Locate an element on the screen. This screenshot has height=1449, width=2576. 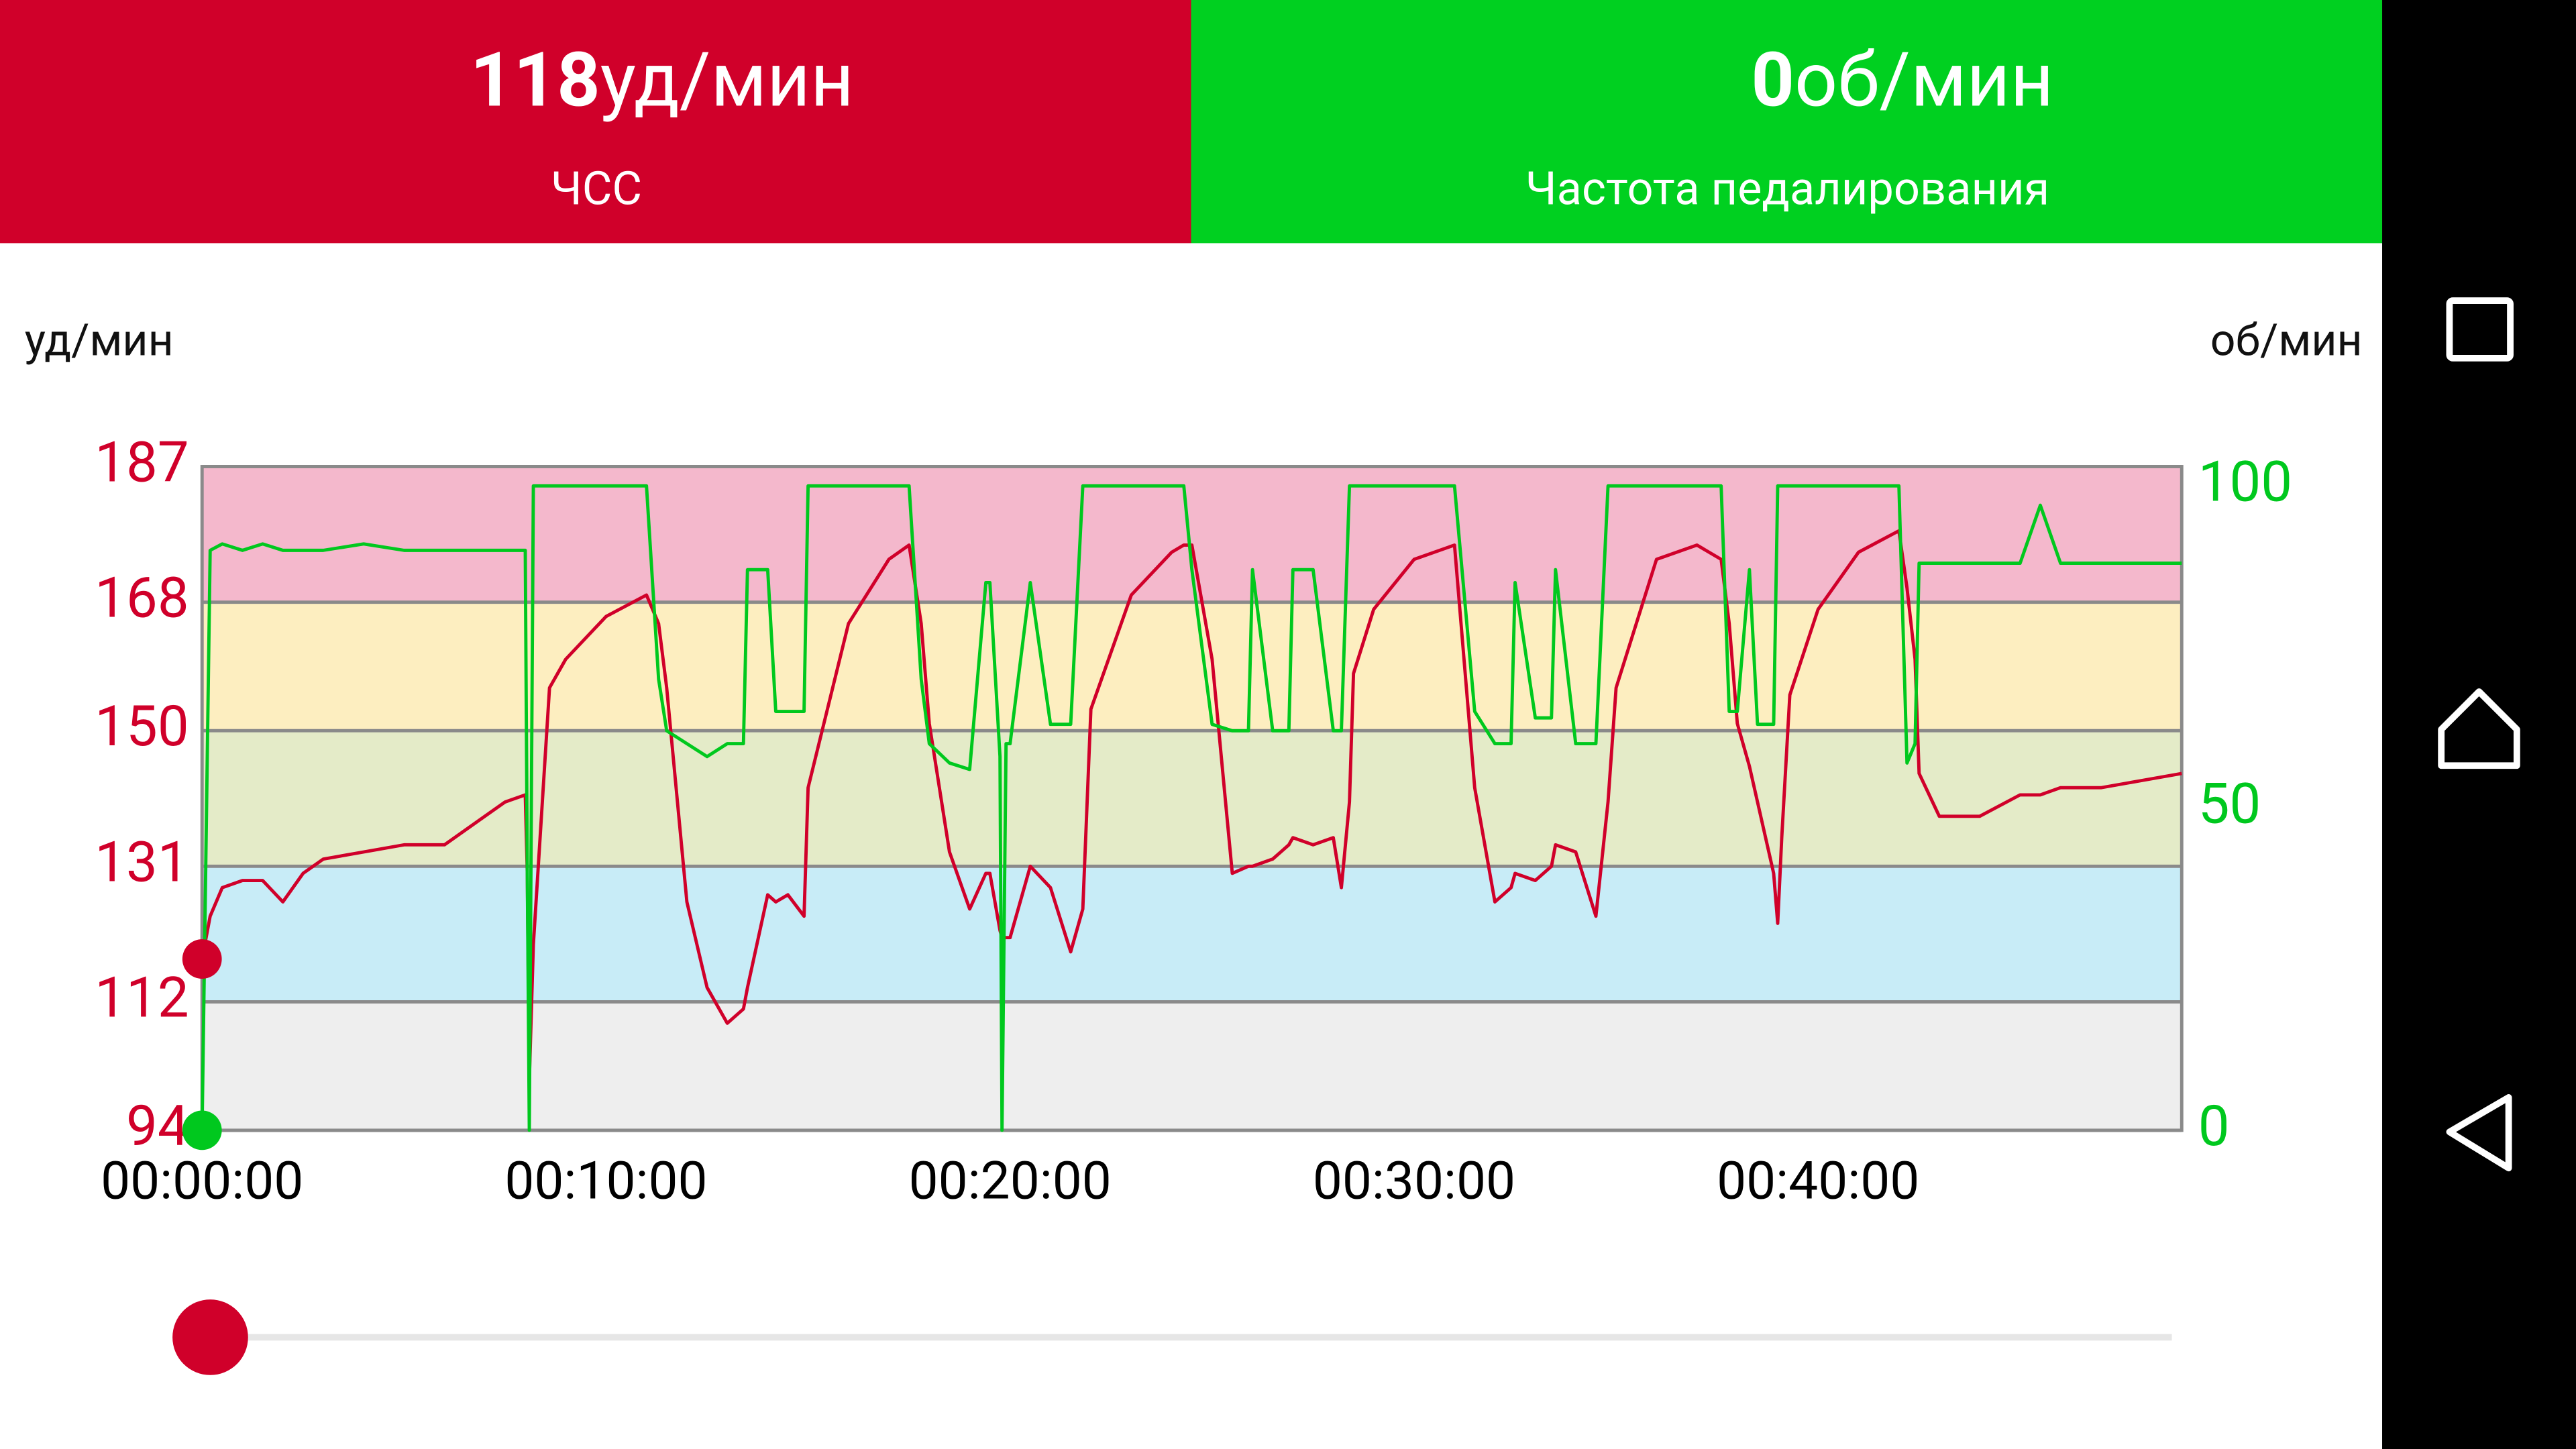
y-tick-label: 112 is located at coordinates (142, 997).